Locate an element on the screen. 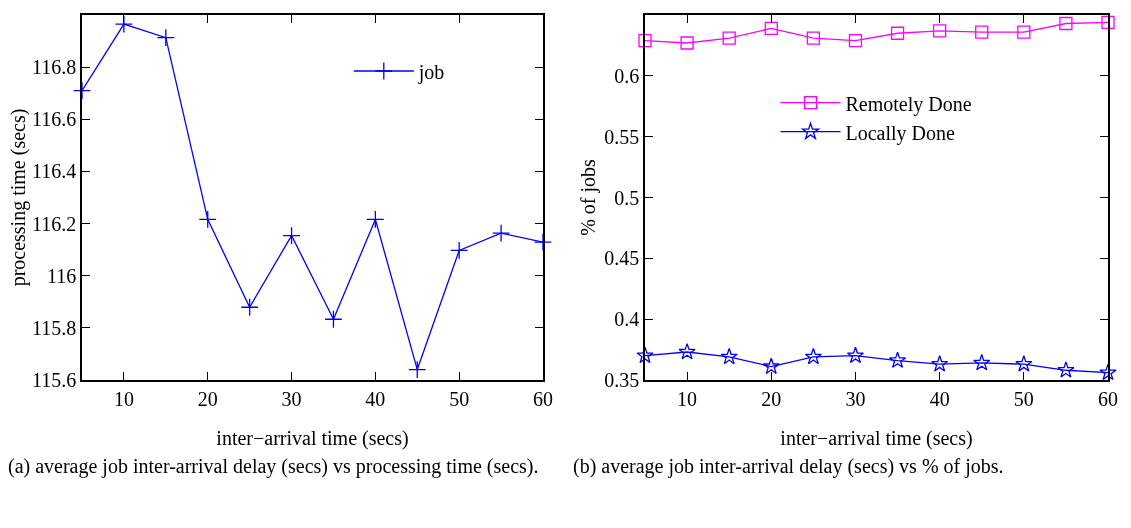 This screenshot has height=528, width=1131. legend-label: Remotely Done is located at coordinates (908, 104).